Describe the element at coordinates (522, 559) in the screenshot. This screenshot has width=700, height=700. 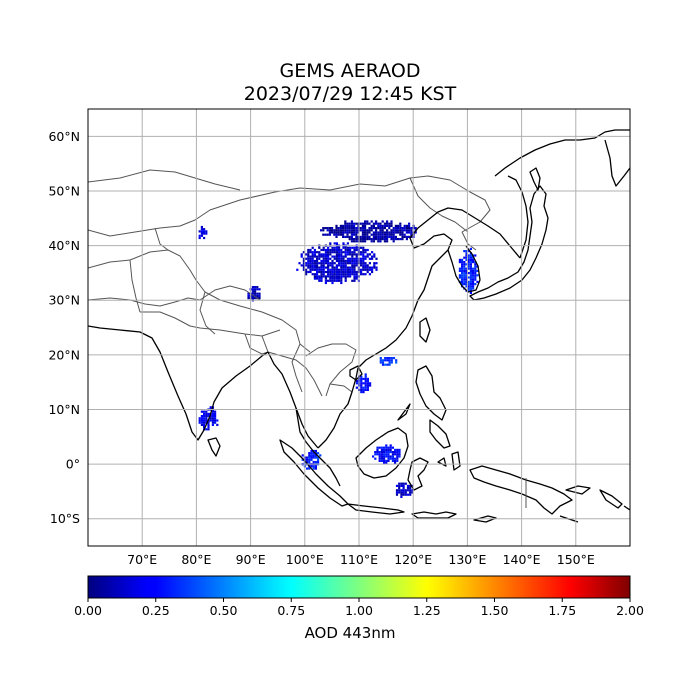
I see `lon-tick-label: 140°E` at that location.